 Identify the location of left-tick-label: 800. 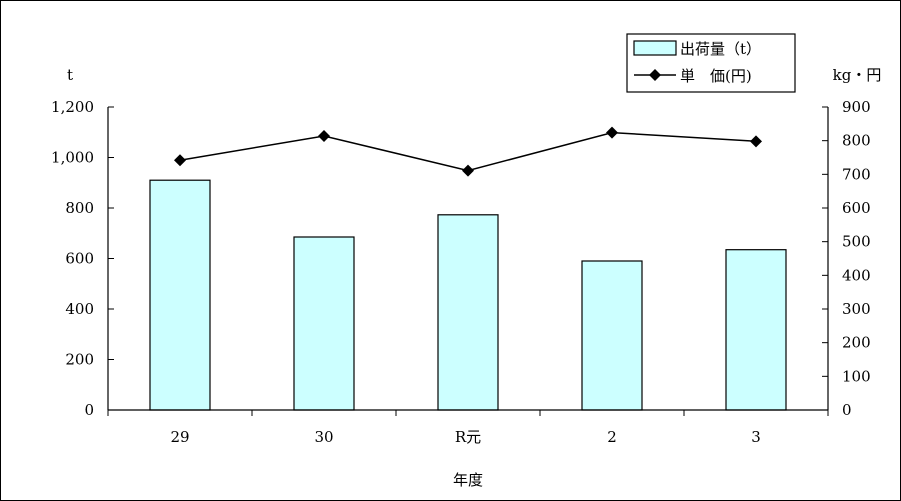
(79, 208).